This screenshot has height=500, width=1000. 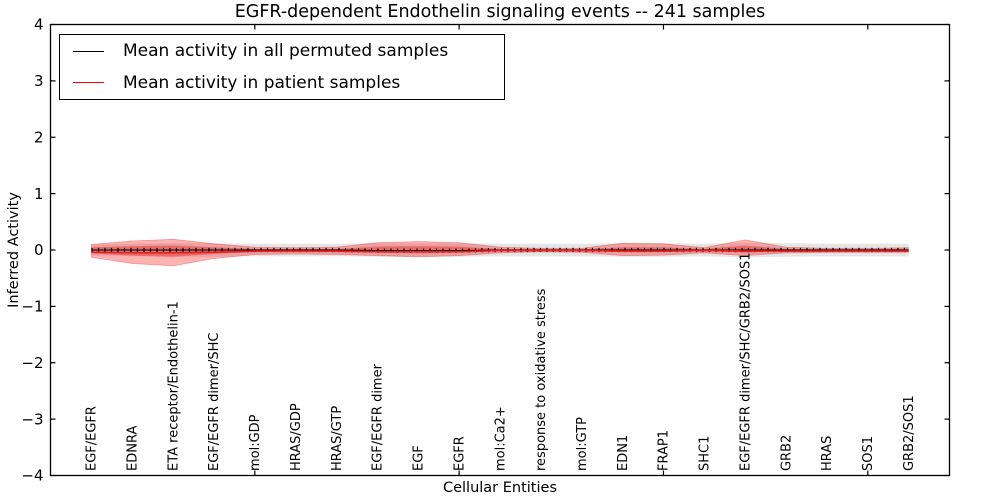 I want to click on x-category-label: EGF/EGFR, so click(x=92, y=438).